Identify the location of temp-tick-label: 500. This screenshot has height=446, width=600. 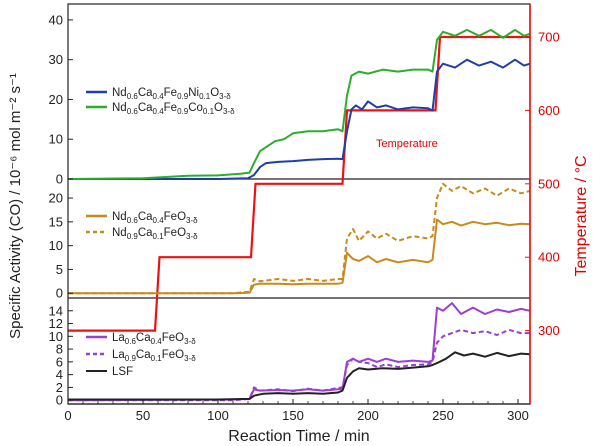
(549, 183).